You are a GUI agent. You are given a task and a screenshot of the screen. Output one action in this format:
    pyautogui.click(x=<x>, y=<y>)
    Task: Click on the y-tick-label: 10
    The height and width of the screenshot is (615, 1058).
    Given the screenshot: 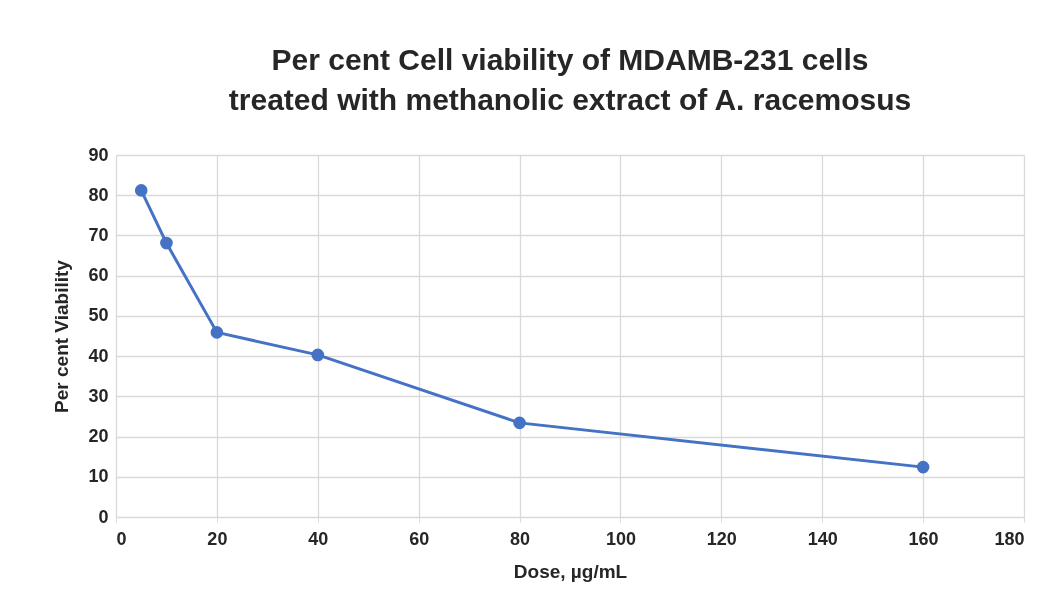 What is the action you would take?
    pyautogui.click(x=98, y=476)
    